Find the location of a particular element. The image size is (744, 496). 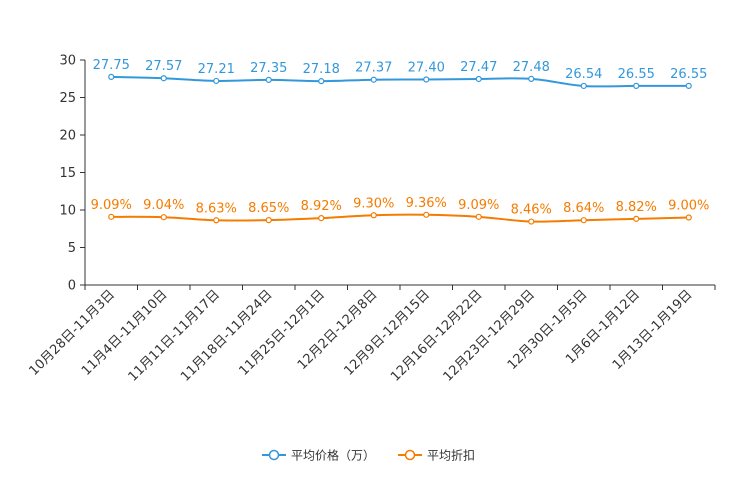

x-tick-label: 11月18日-11月24日 is located at coordinates (226, 335).